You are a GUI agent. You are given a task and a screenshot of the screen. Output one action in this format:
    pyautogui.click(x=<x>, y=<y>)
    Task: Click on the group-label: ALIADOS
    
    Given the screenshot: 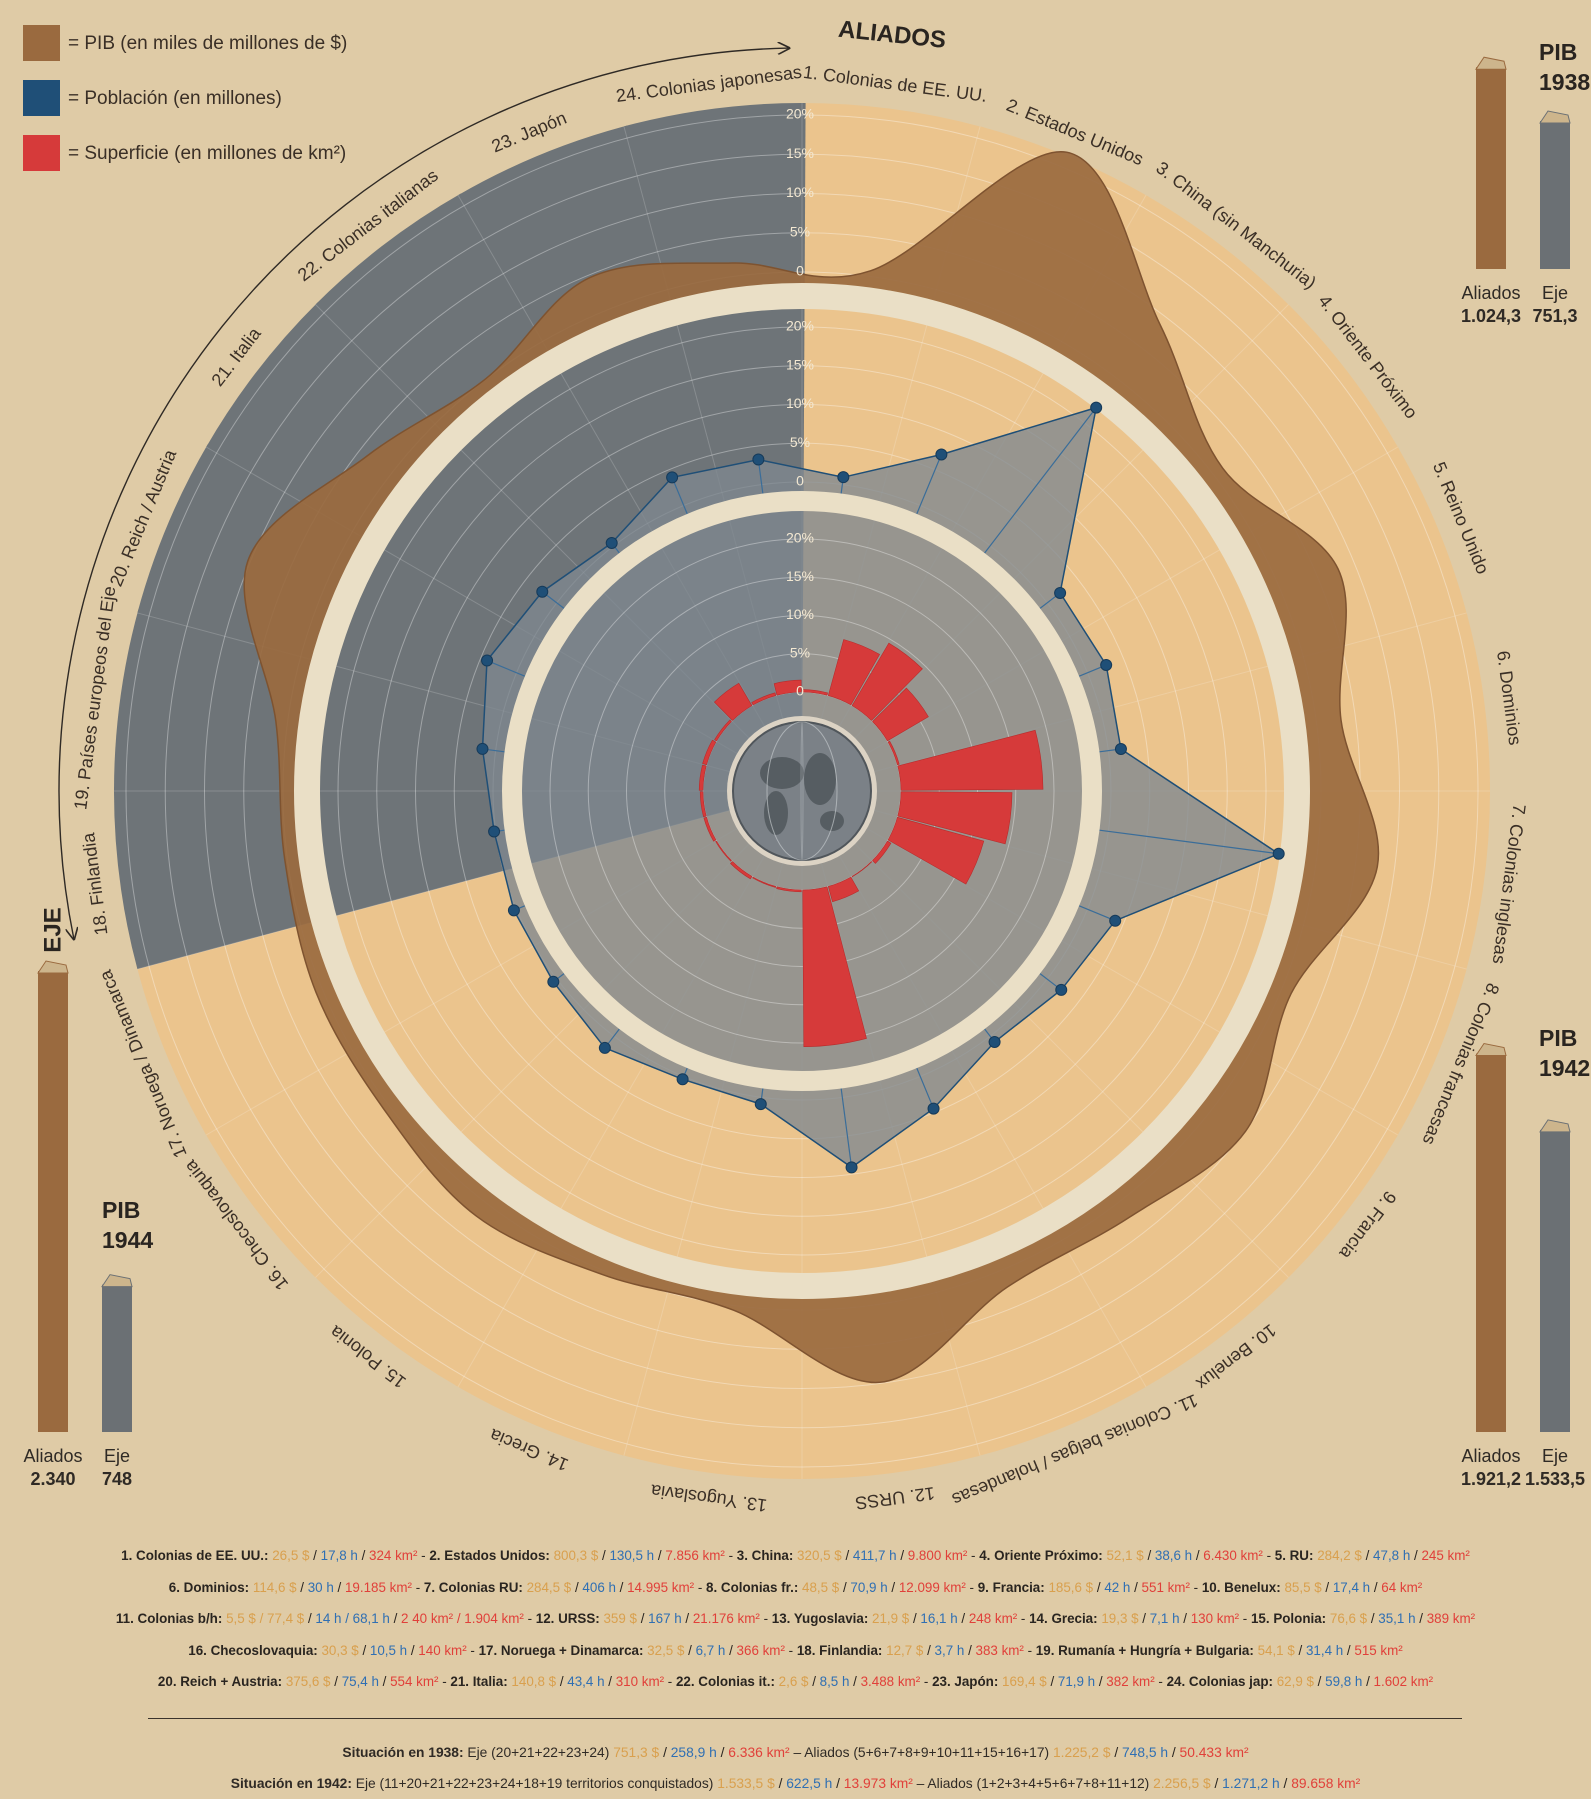 What is the action you would take?
    pyautogui.click(x=892, y=35)
    